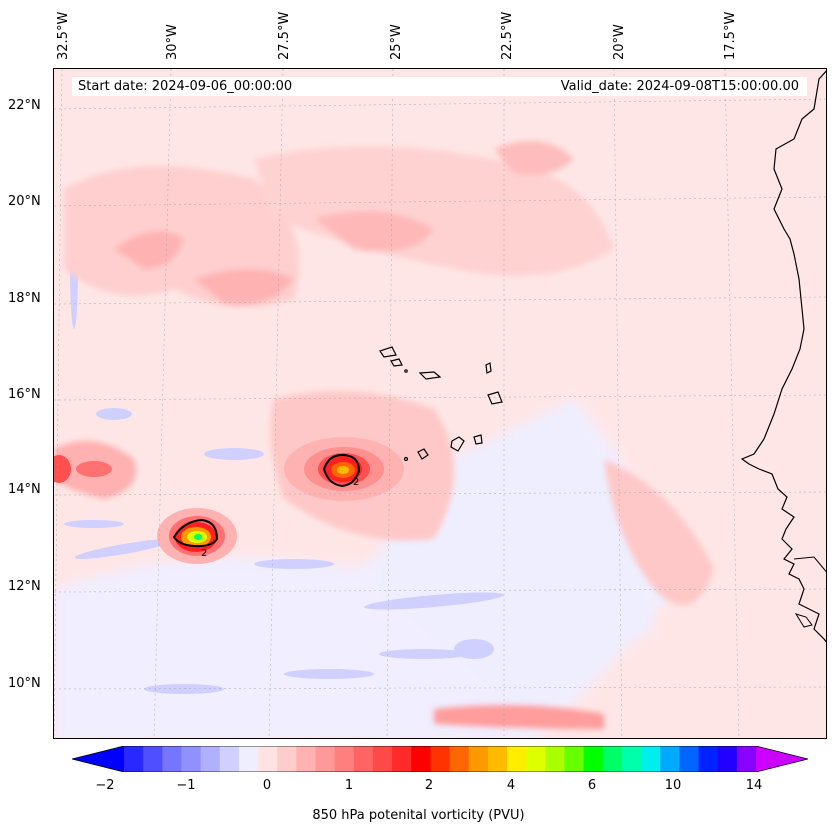 The width and height of the screenshot is (837, 836). I want to click on colorbar-title: 850 hPa potenital vorticity (PVU), so click(418, 815).